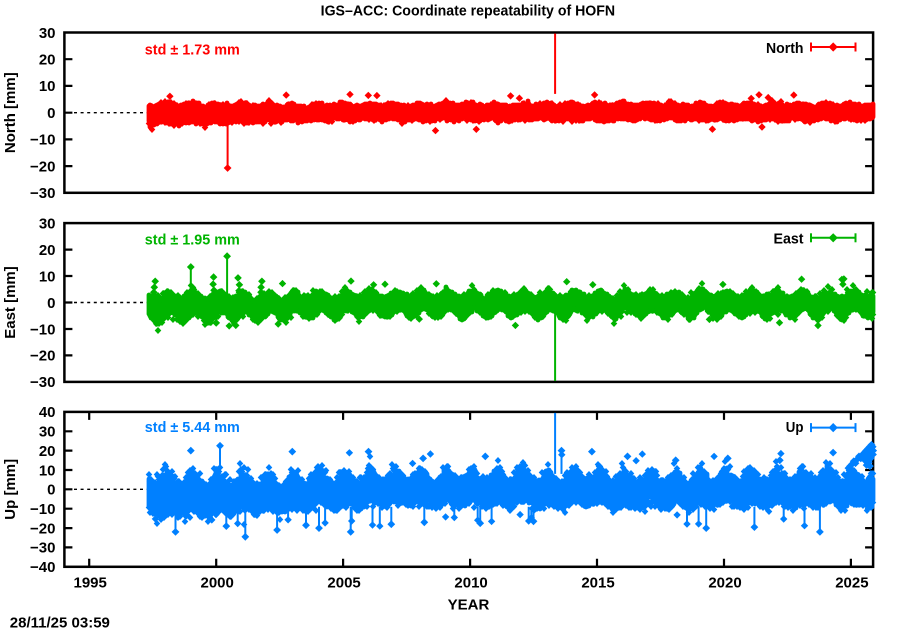  What do you see at coordinates (851, 582) in the screenshot?
I see `svg-text: 2025` at bounding box center [851, 582].